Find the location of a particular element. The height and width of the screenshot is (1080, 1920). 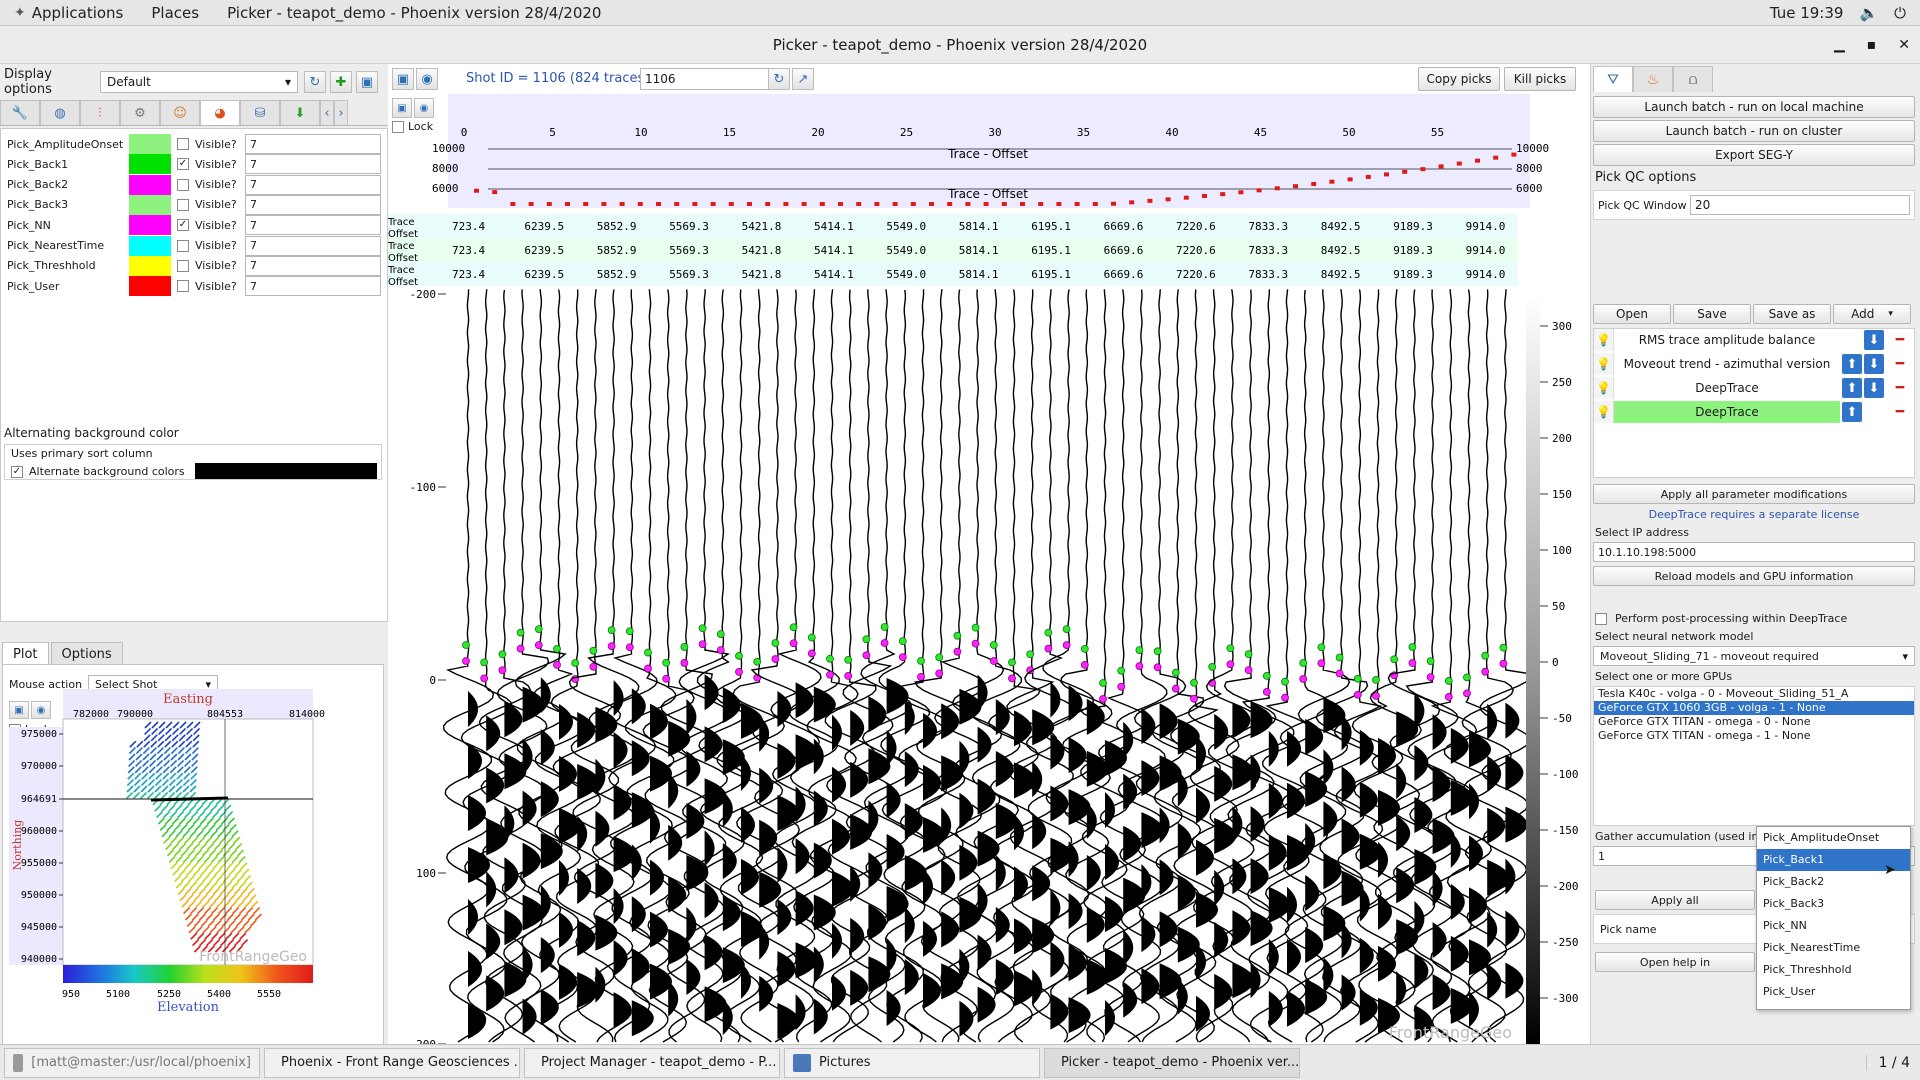

minimize-icon: ▁ is located at coordinates (1839, 45).